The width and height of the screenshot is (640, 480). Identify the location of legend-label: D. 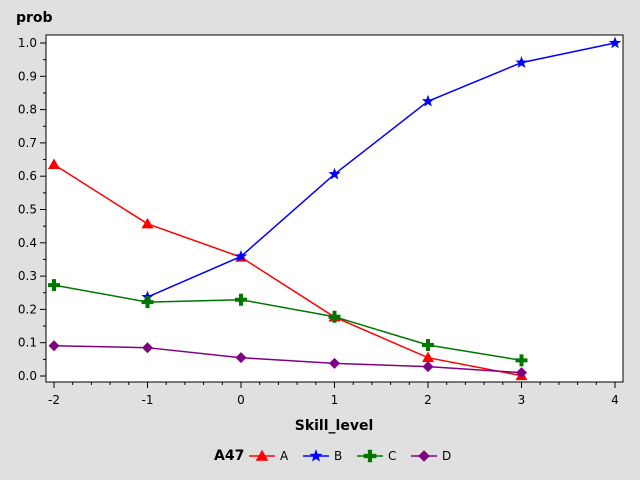
(446, 456).